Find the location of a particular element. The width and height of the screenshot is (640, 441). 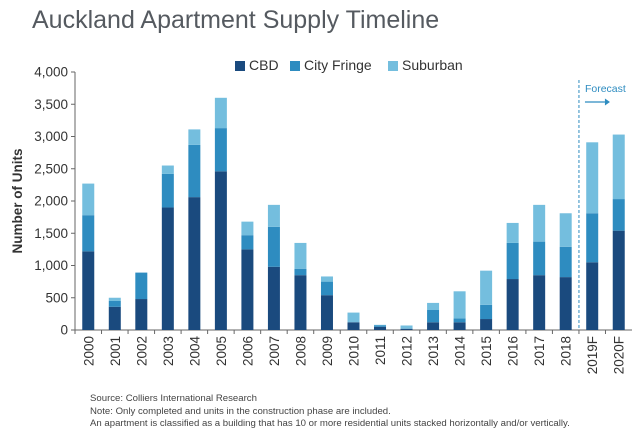

x-tick-label: 2012 is located at coordinates (407, 351).